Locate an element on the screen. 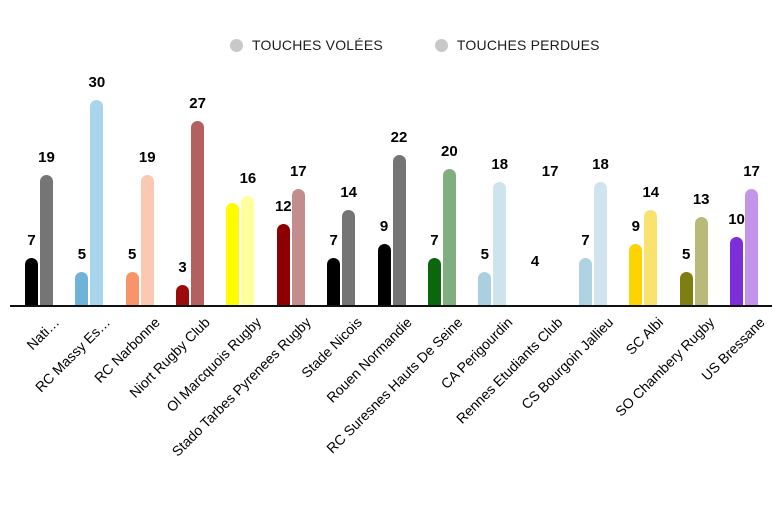 This screenshot has width=780, height=520. value-label: 10 is located at coordinates (736, 220).